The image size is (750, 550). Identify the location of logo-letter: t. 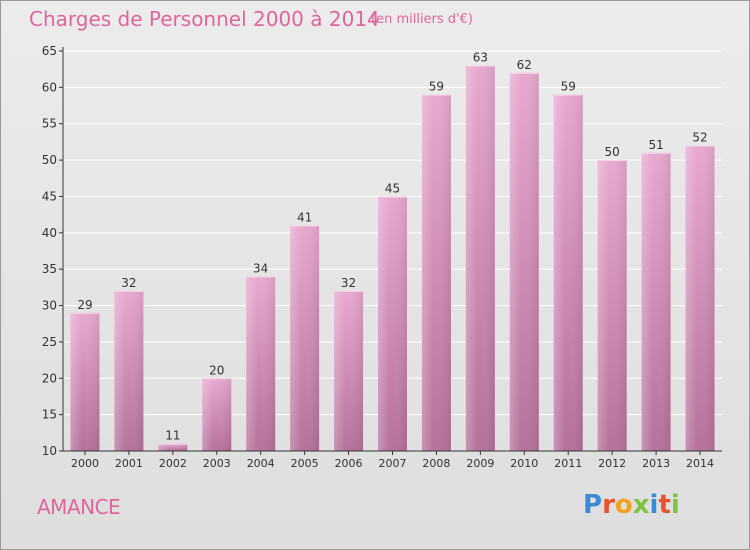
(664, 505).